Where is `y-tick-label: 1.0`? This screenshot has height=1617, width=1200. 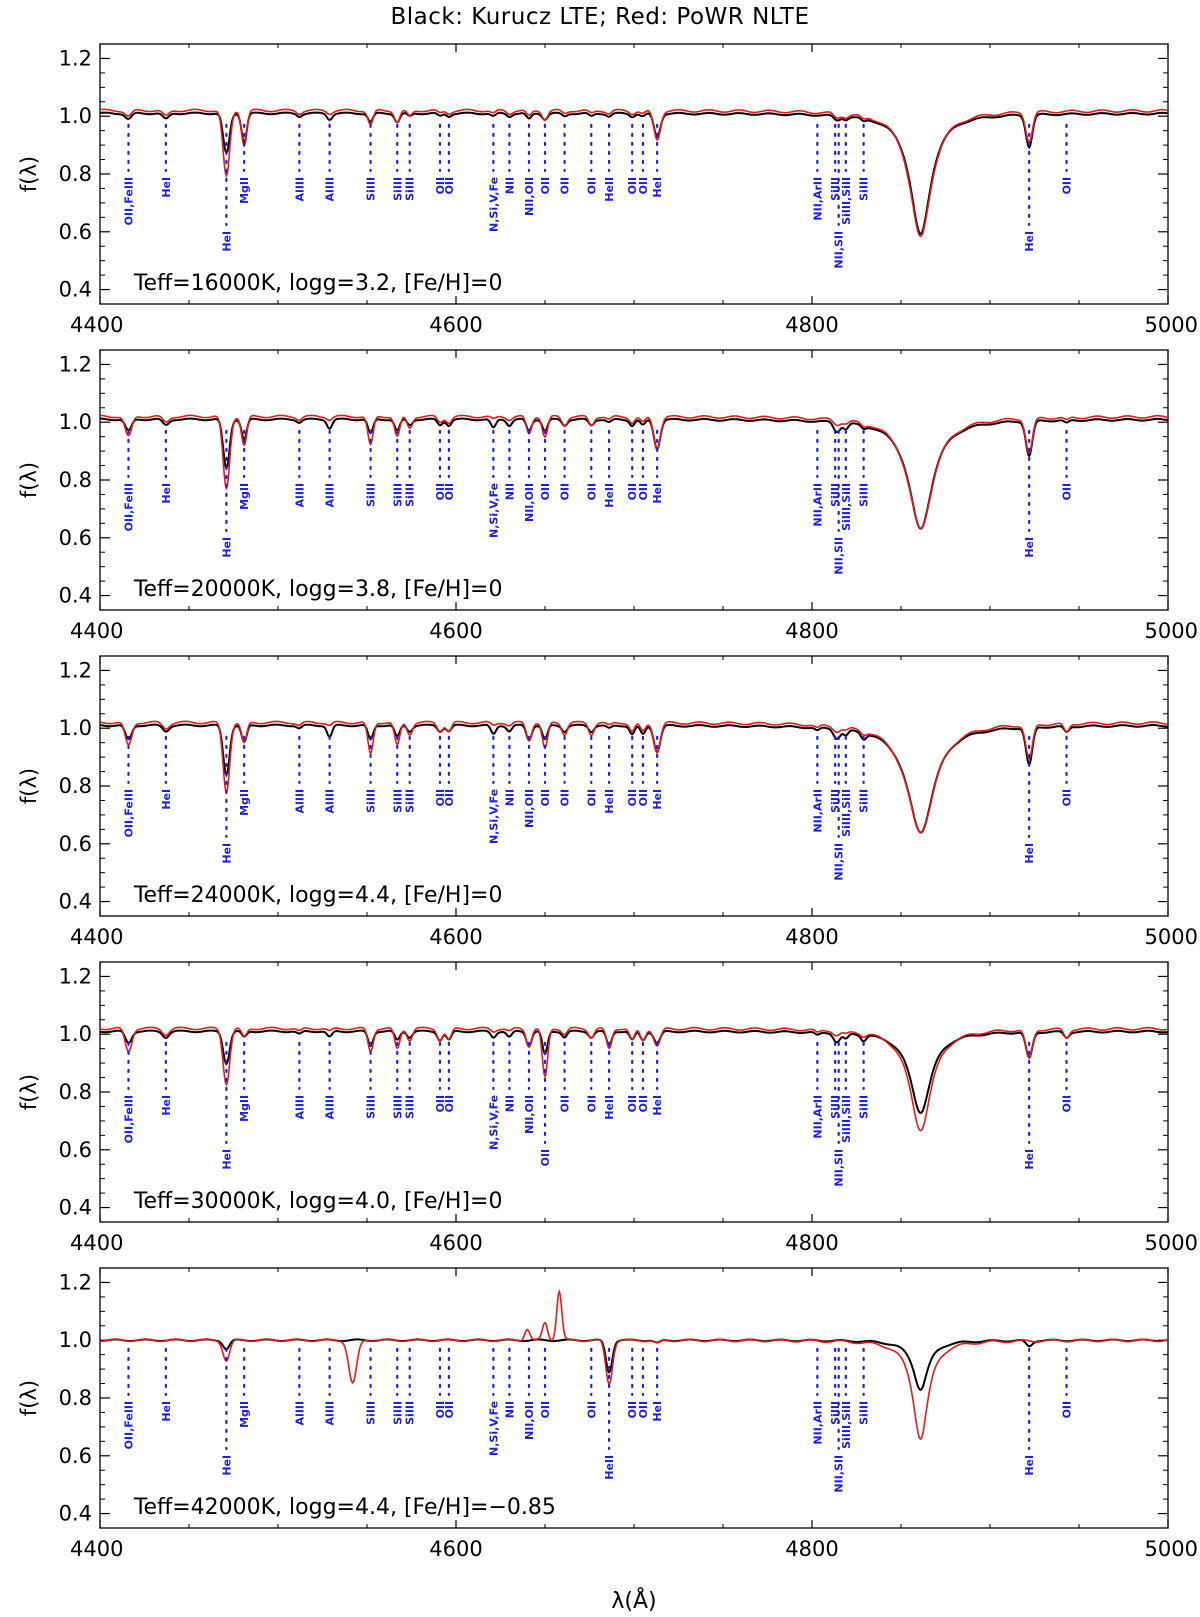 y-tick-label: 1.0 is located at coordinates (75, 1340).